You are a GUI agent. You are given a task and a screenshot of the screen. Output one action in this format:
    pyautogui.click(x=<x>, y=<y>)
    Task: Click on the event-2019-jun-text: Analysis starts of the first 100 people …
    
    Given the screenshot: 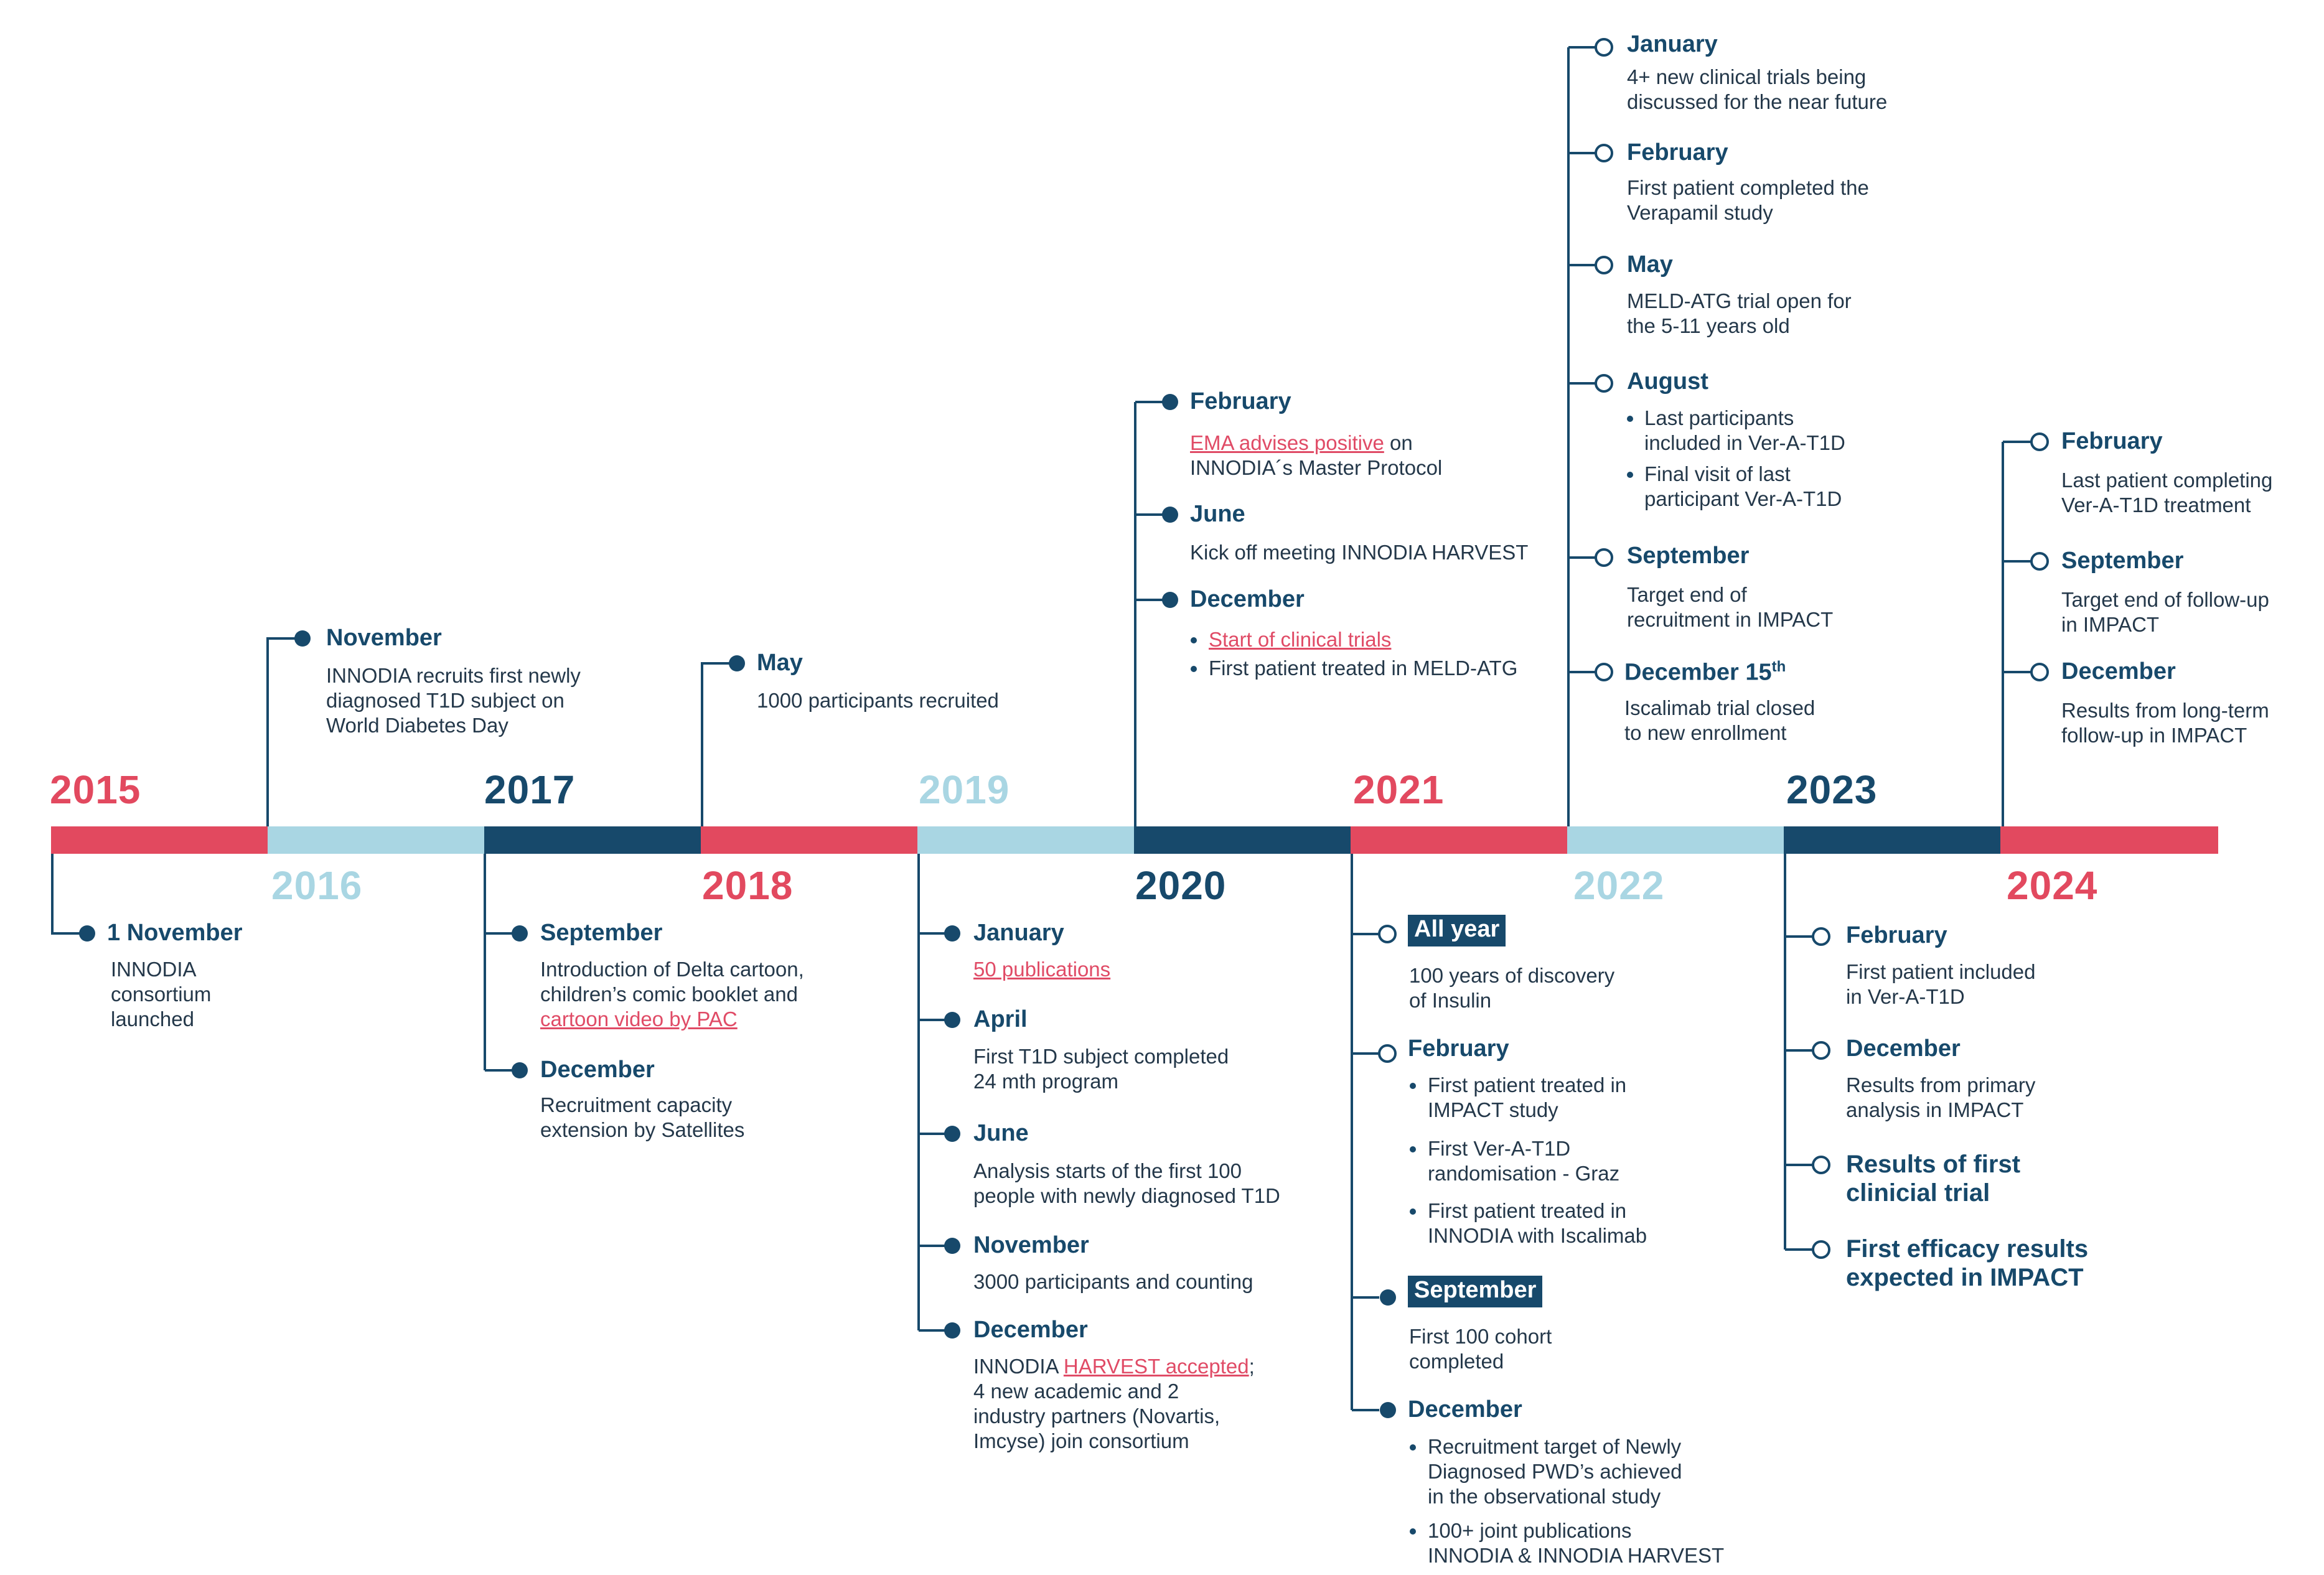 What is the action you would take?
    pyautogui.click(x=1126, y=1183)
    